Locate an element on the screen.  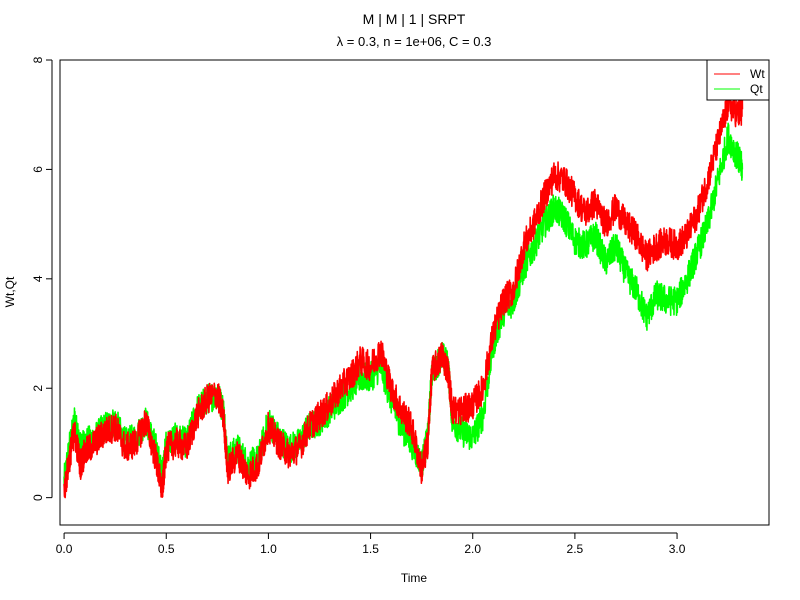
x-tick-label: 0.5 is located at coordinates (166, 549).